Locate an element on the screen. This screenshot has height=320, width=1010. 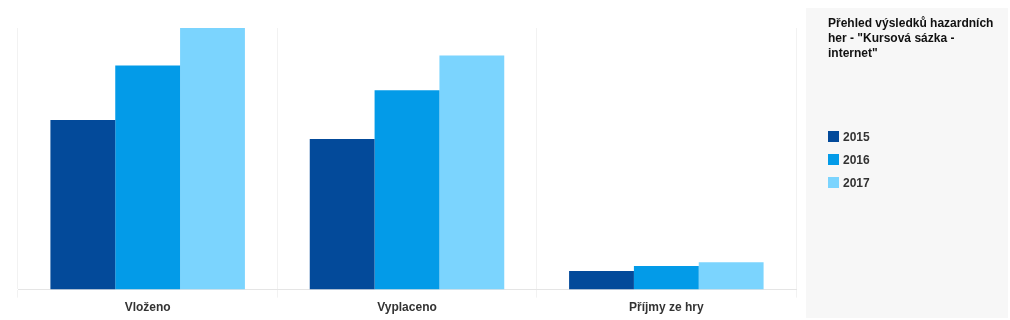
x-tick-label: Vloženo is located at coordinates (147, 307).